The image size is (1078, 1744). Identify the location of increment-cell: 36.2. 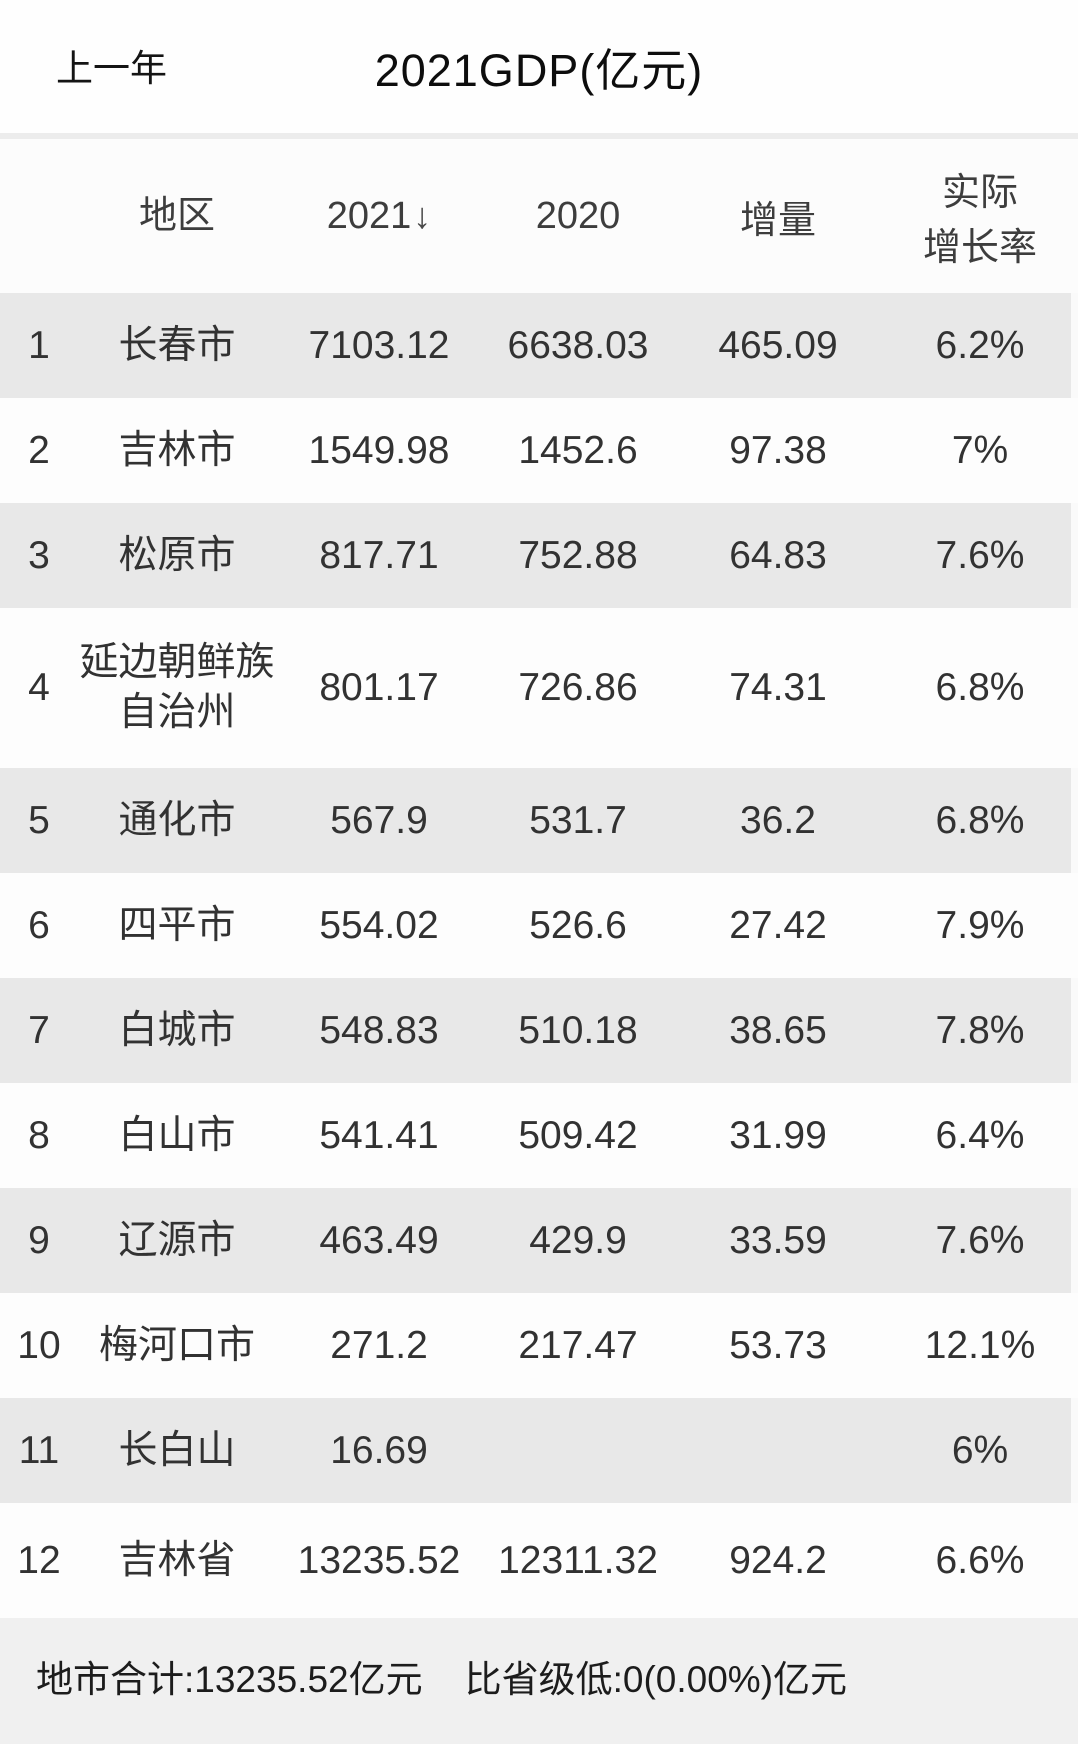
(778, 820).